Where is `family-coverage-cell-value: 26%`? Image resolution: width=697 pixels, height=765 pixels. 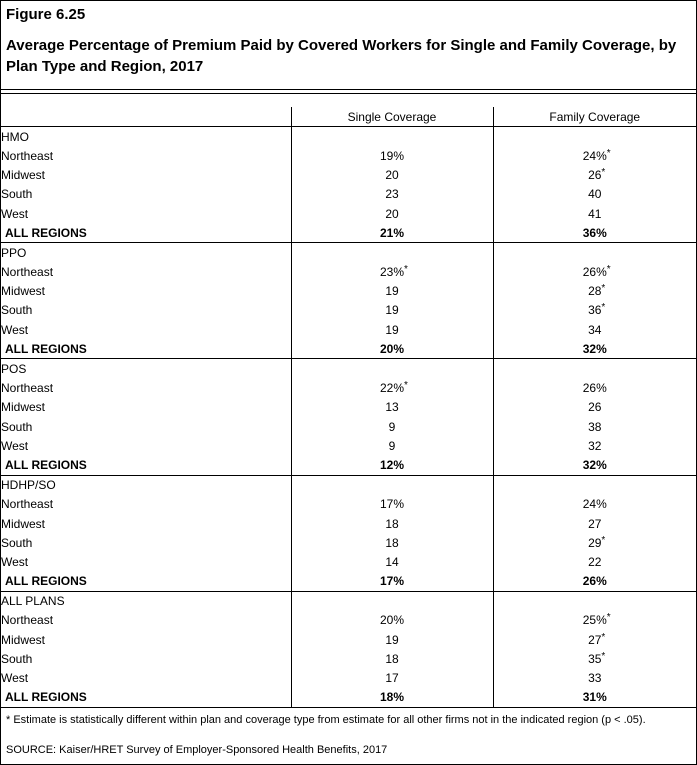
family-coverage-cell-value: 26% is located at coordinates (594, 388).